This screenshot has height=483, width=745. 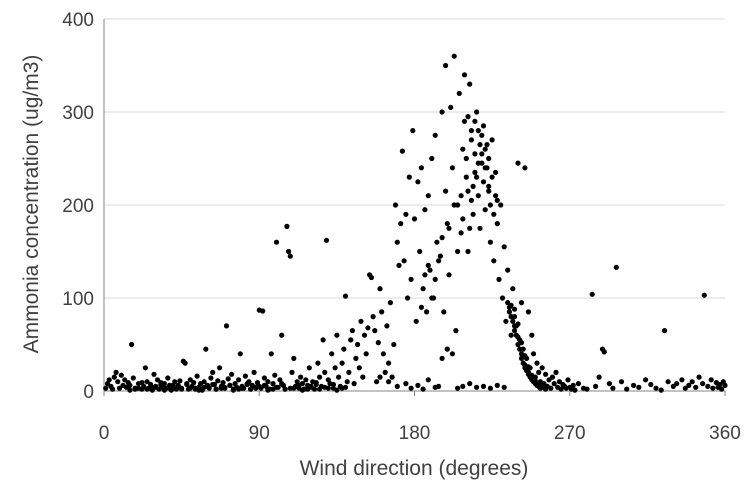 I want to click on y-tick-label: 100, so click(x=78, y=299).